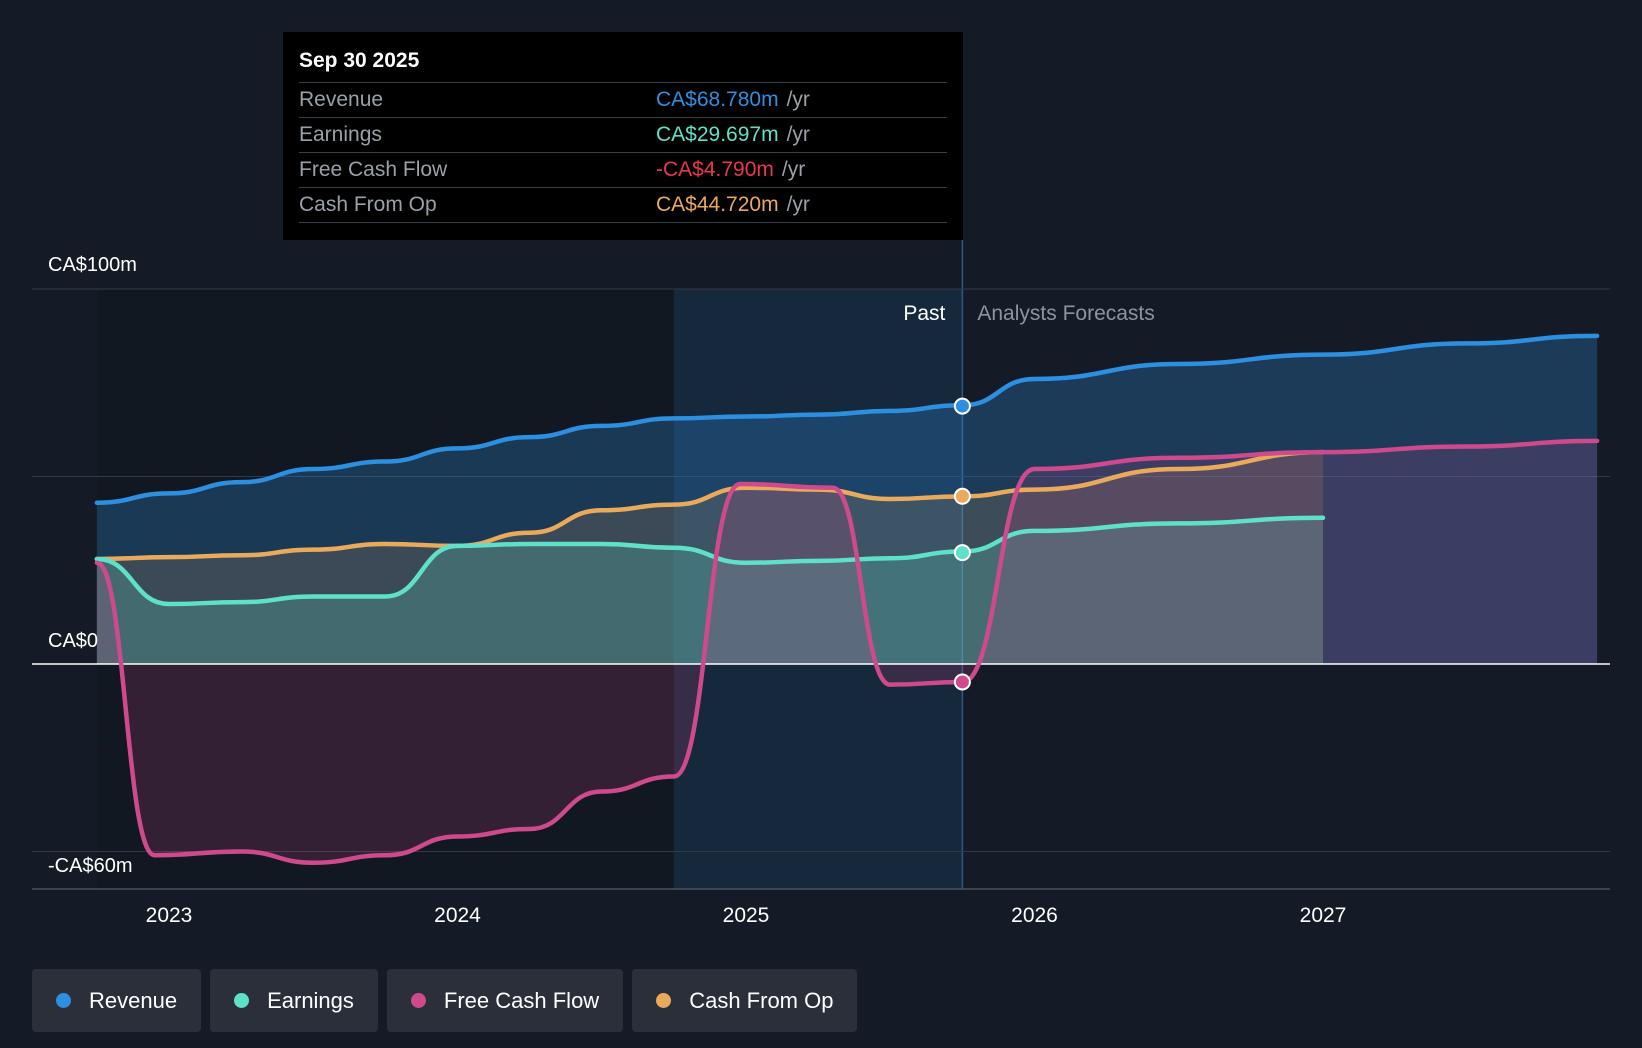 Image resolution: width=1642 pixels, height=1048 pixels. I want to click on tooltip-row-earnings: Earnings CA$29.697m /yr, so click(623, 134).